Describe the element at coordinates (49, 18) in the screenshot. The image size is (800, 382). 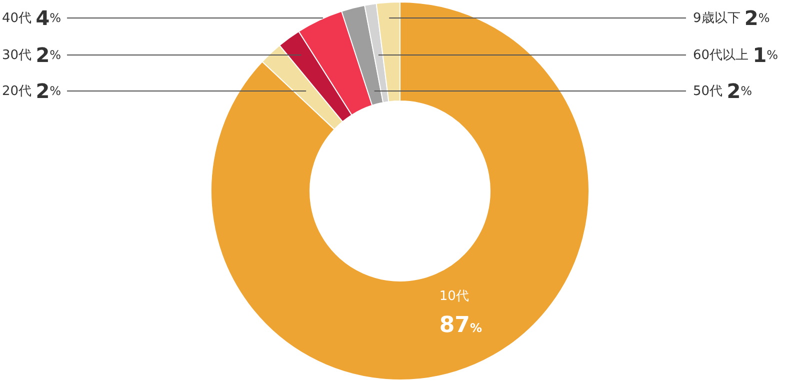
I see `data-label: 4%` at that location.